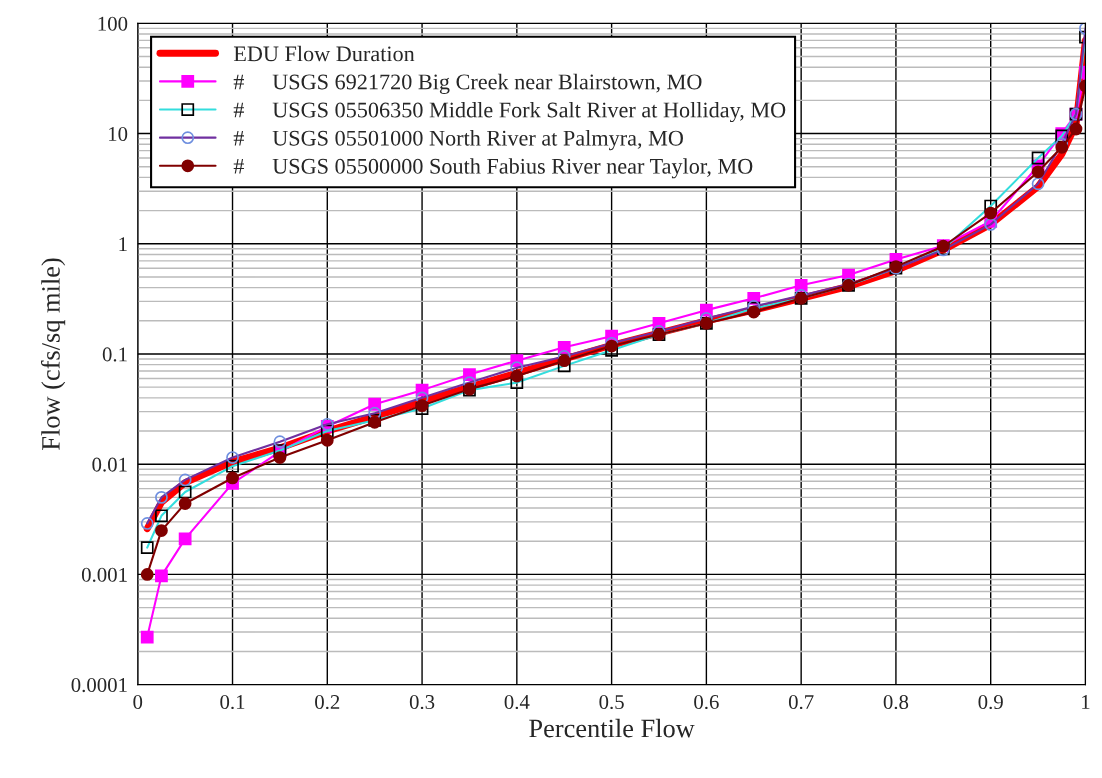 The width and height of the screenshot is (1102, 778). Describe the element at coordinates (138, 702) in the screenshot. I see `x-tick-label: 0` at that location.